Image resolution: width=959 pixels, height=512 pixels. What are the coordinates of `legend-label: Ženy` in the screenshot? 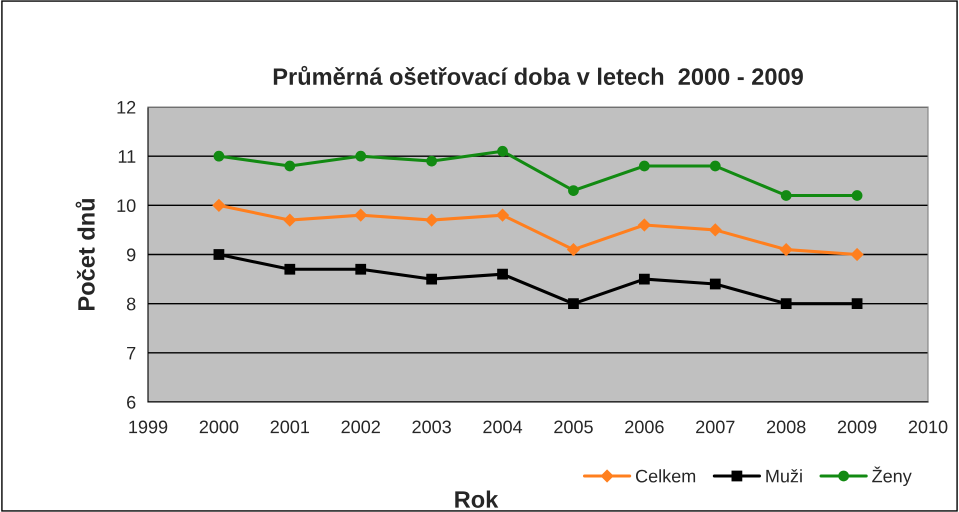 It's located at (892, 476).